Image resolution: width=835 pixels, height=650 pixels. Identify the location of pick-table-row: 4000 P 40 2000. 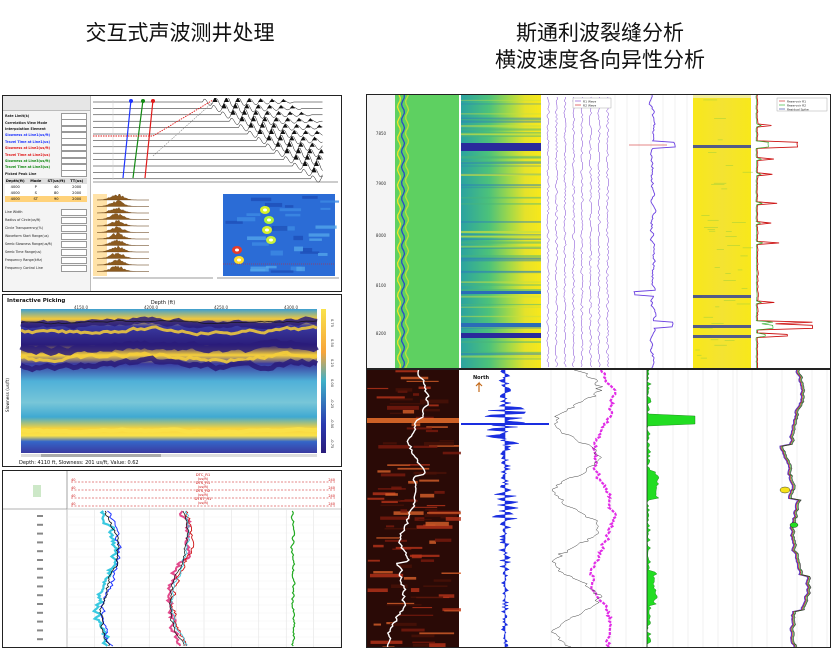
(46, 187).